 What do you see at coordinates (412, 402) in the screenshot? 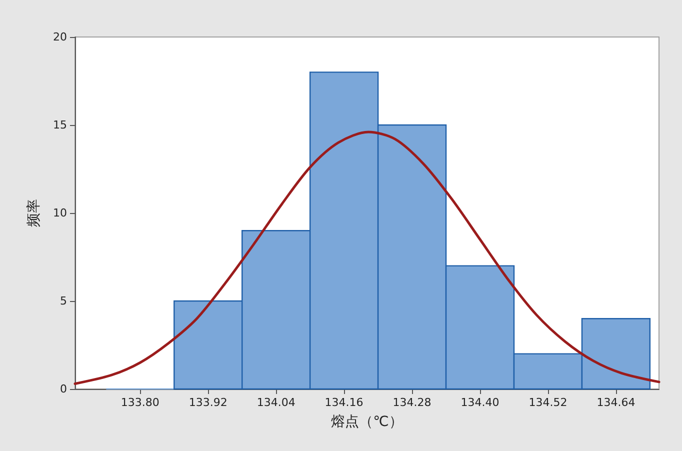
I see `x-tick-label: 134.28` at bounding box center [412, 402].